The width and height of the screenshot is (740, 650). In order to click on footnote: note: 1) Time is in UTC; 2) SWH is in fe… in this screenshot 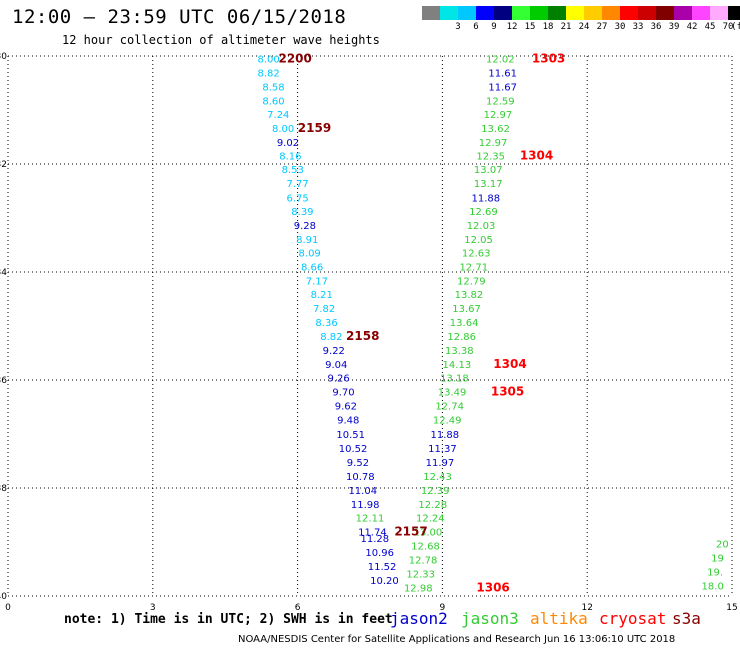, I will do `click(228, 619)`.